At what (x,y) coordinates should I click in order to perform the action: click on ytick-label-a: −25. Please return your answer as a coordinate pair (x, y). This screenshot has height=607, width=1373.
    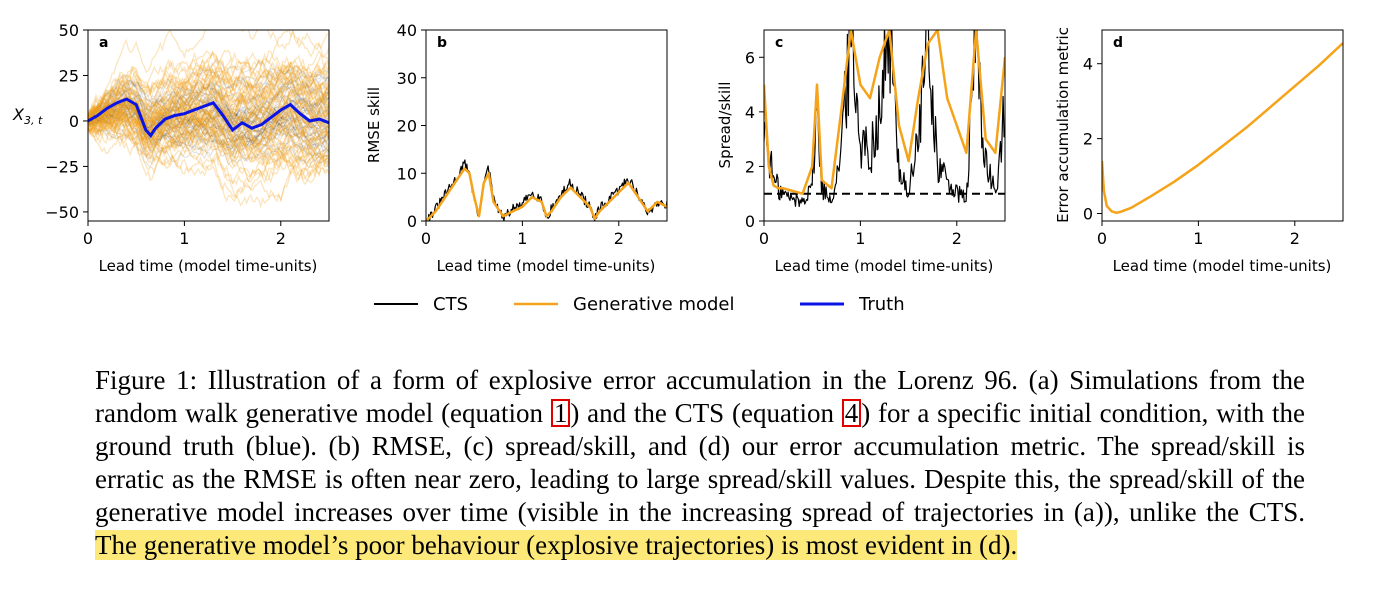
    Looking at the image, I should click on (62, 166).